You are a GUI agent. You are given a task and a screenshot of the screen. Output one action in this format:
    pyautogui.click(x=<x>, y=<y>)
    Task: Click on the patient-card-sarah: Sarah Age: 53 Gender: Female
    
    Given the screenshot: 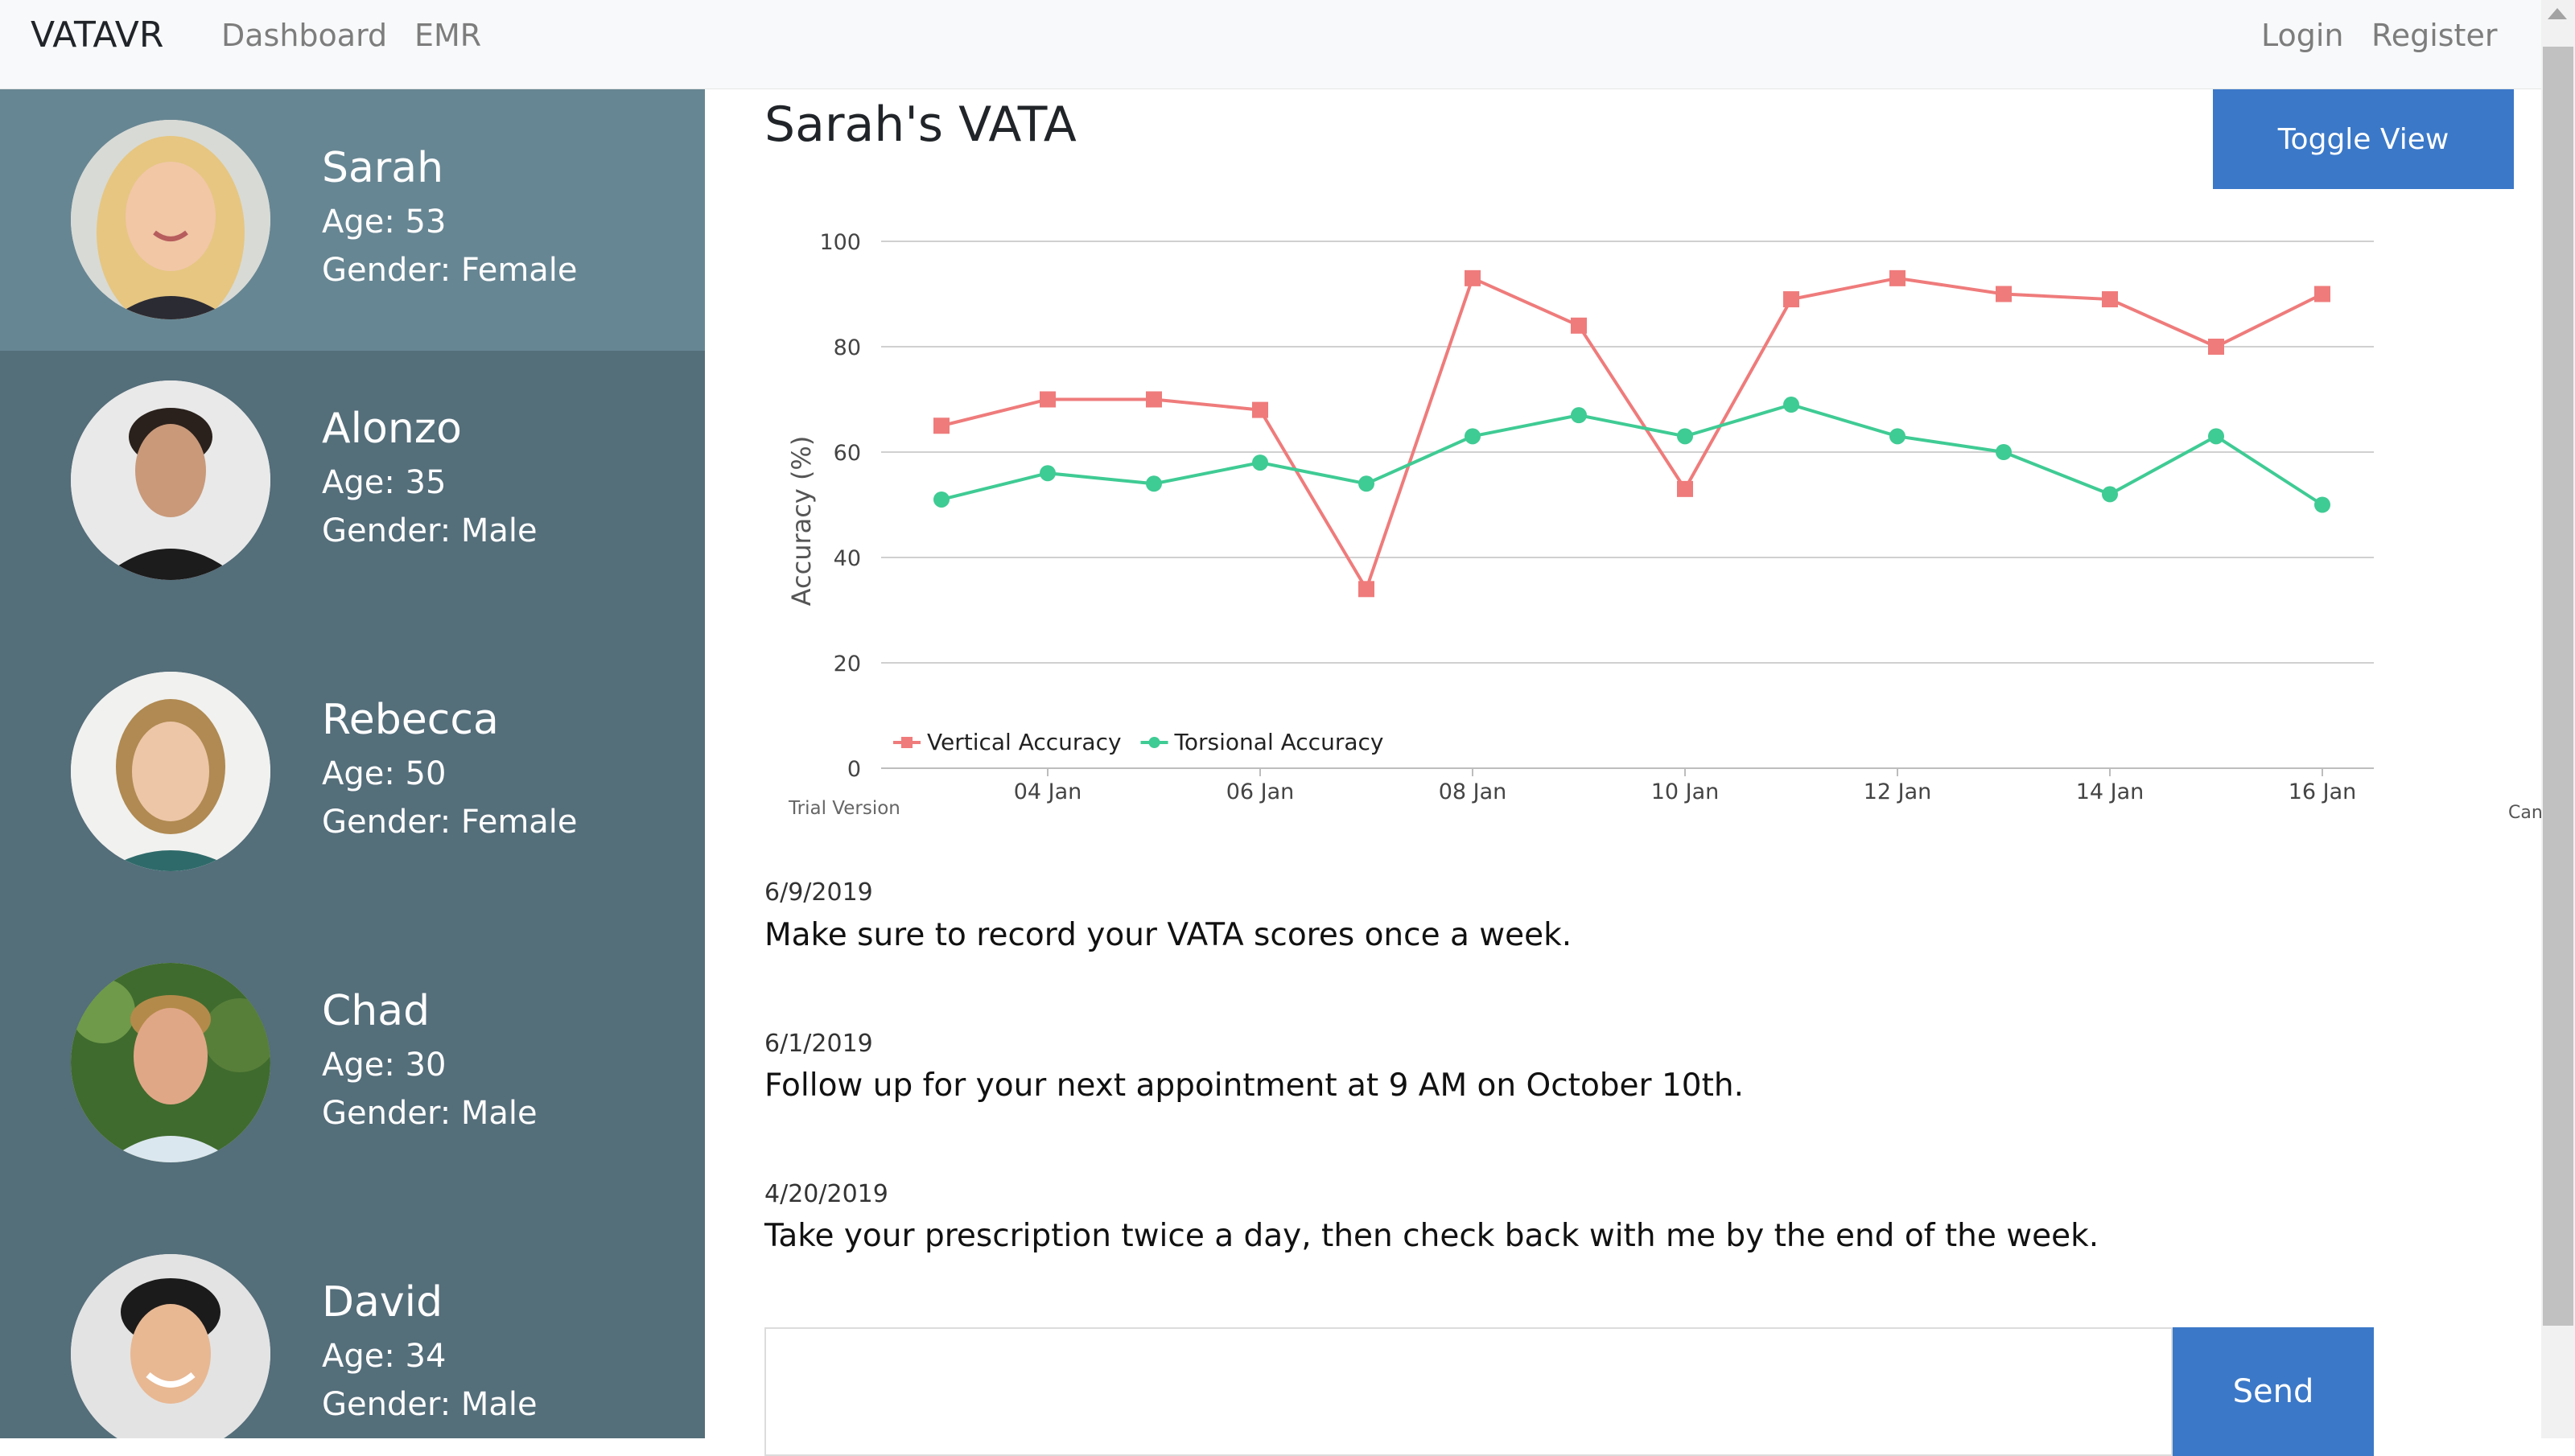 What is the action you would take?
    pyautogui.click(x=352, y=220)
    